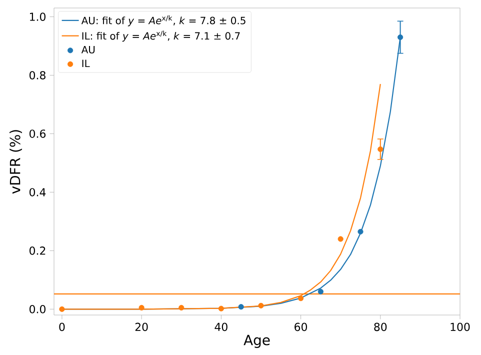 Image resolution: width=481 pixels, height=355 pixels. I want to click on x-tick-label: 80, so click(380, 327).